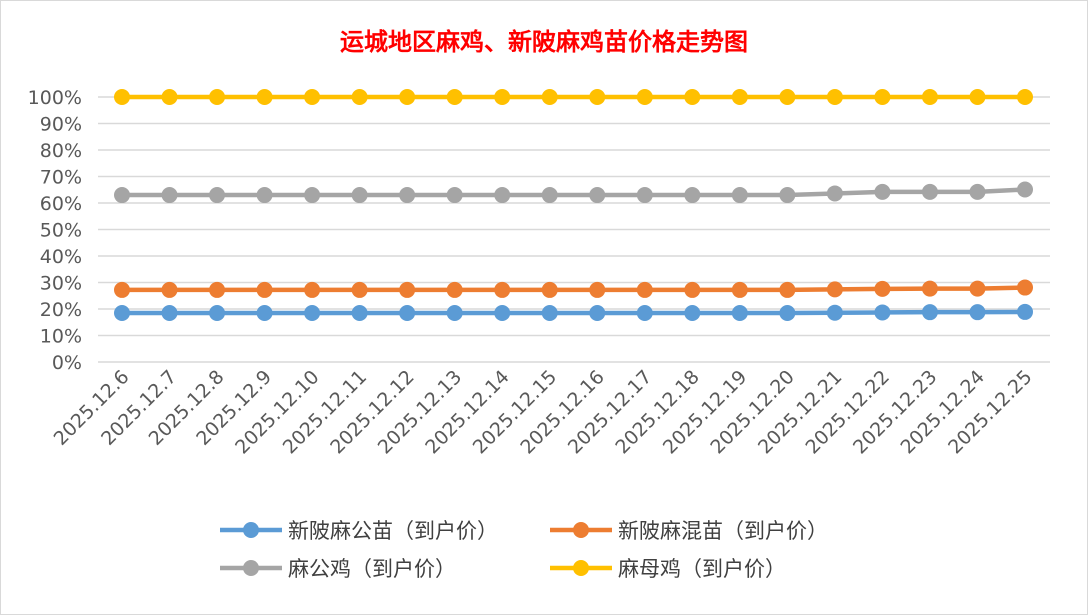  I want to click on y-tick-label: 90%, so click(61, 125).